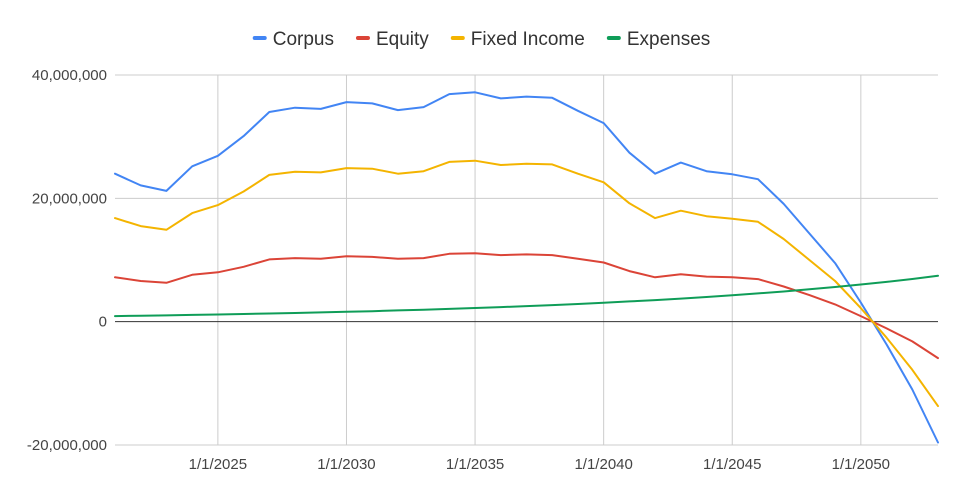 Image resolution: width=963 pixels, height=498 pixels. Describe the element at coordinates (603, 464) in the screenshot. I see `x-tick-label: 1/1/2040` at that location.